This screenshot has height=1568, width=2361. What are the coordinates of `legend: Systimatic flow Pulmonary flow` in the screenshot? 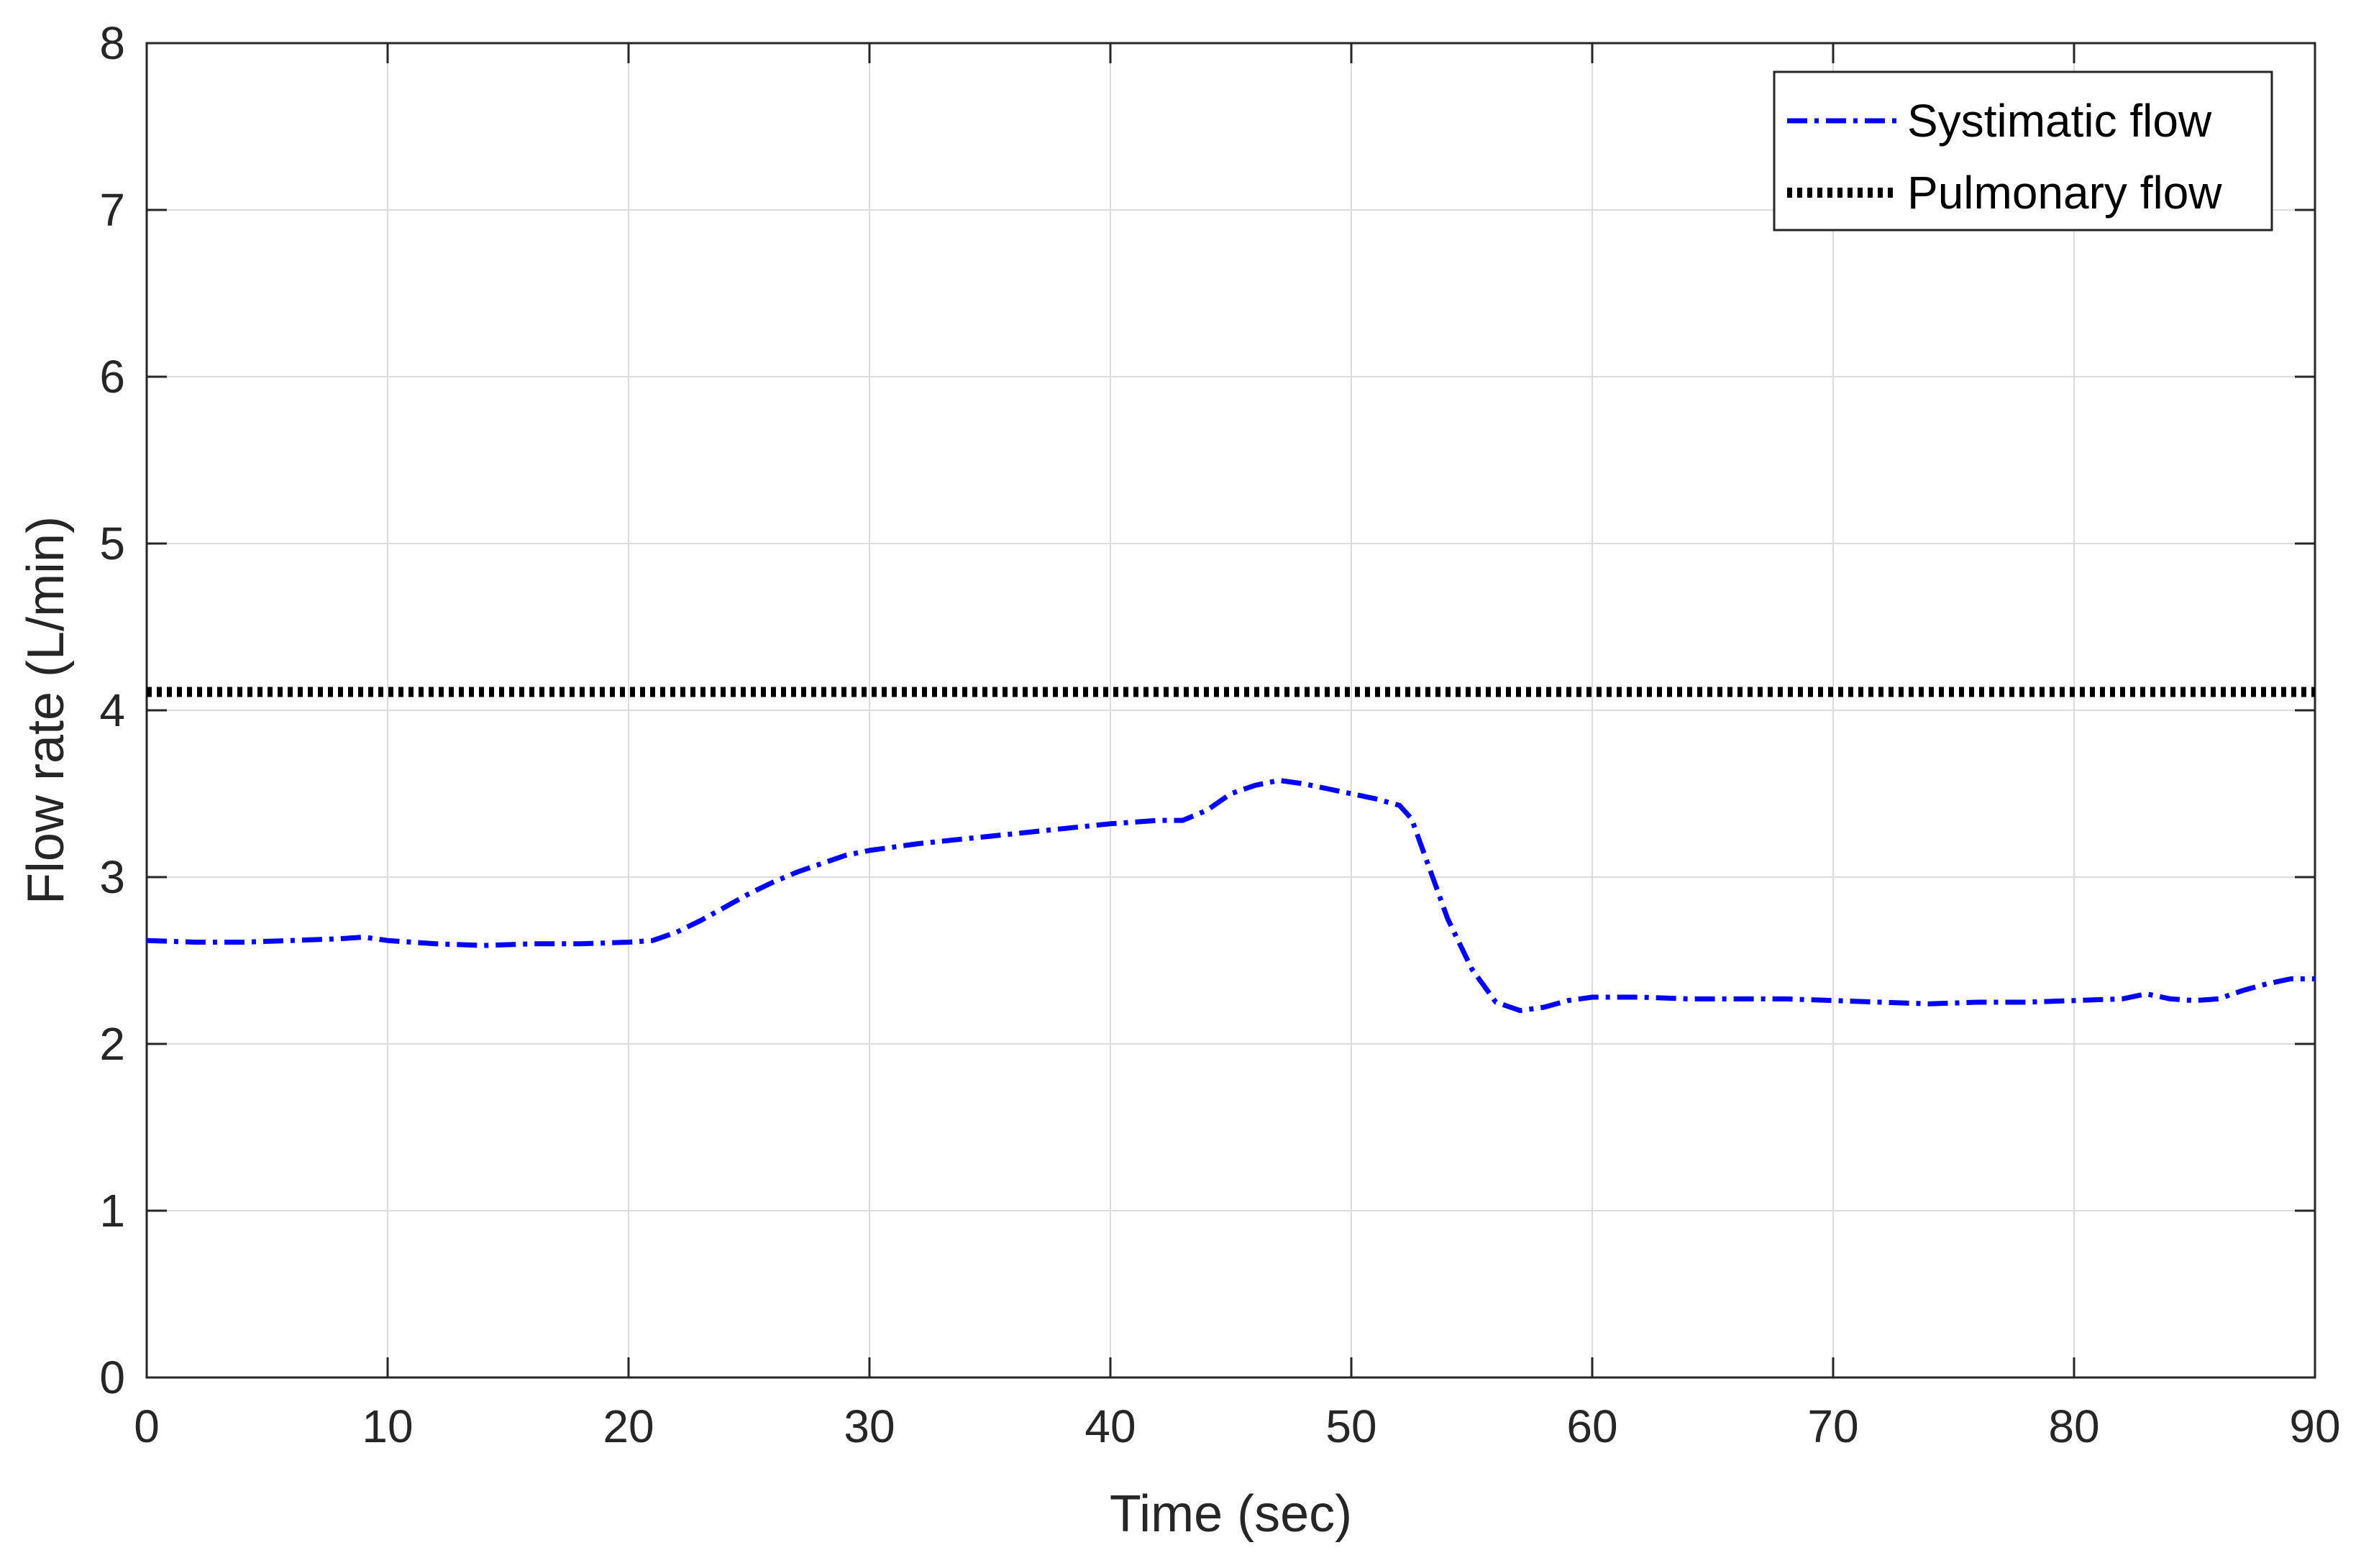 It's located at (2023, 150).